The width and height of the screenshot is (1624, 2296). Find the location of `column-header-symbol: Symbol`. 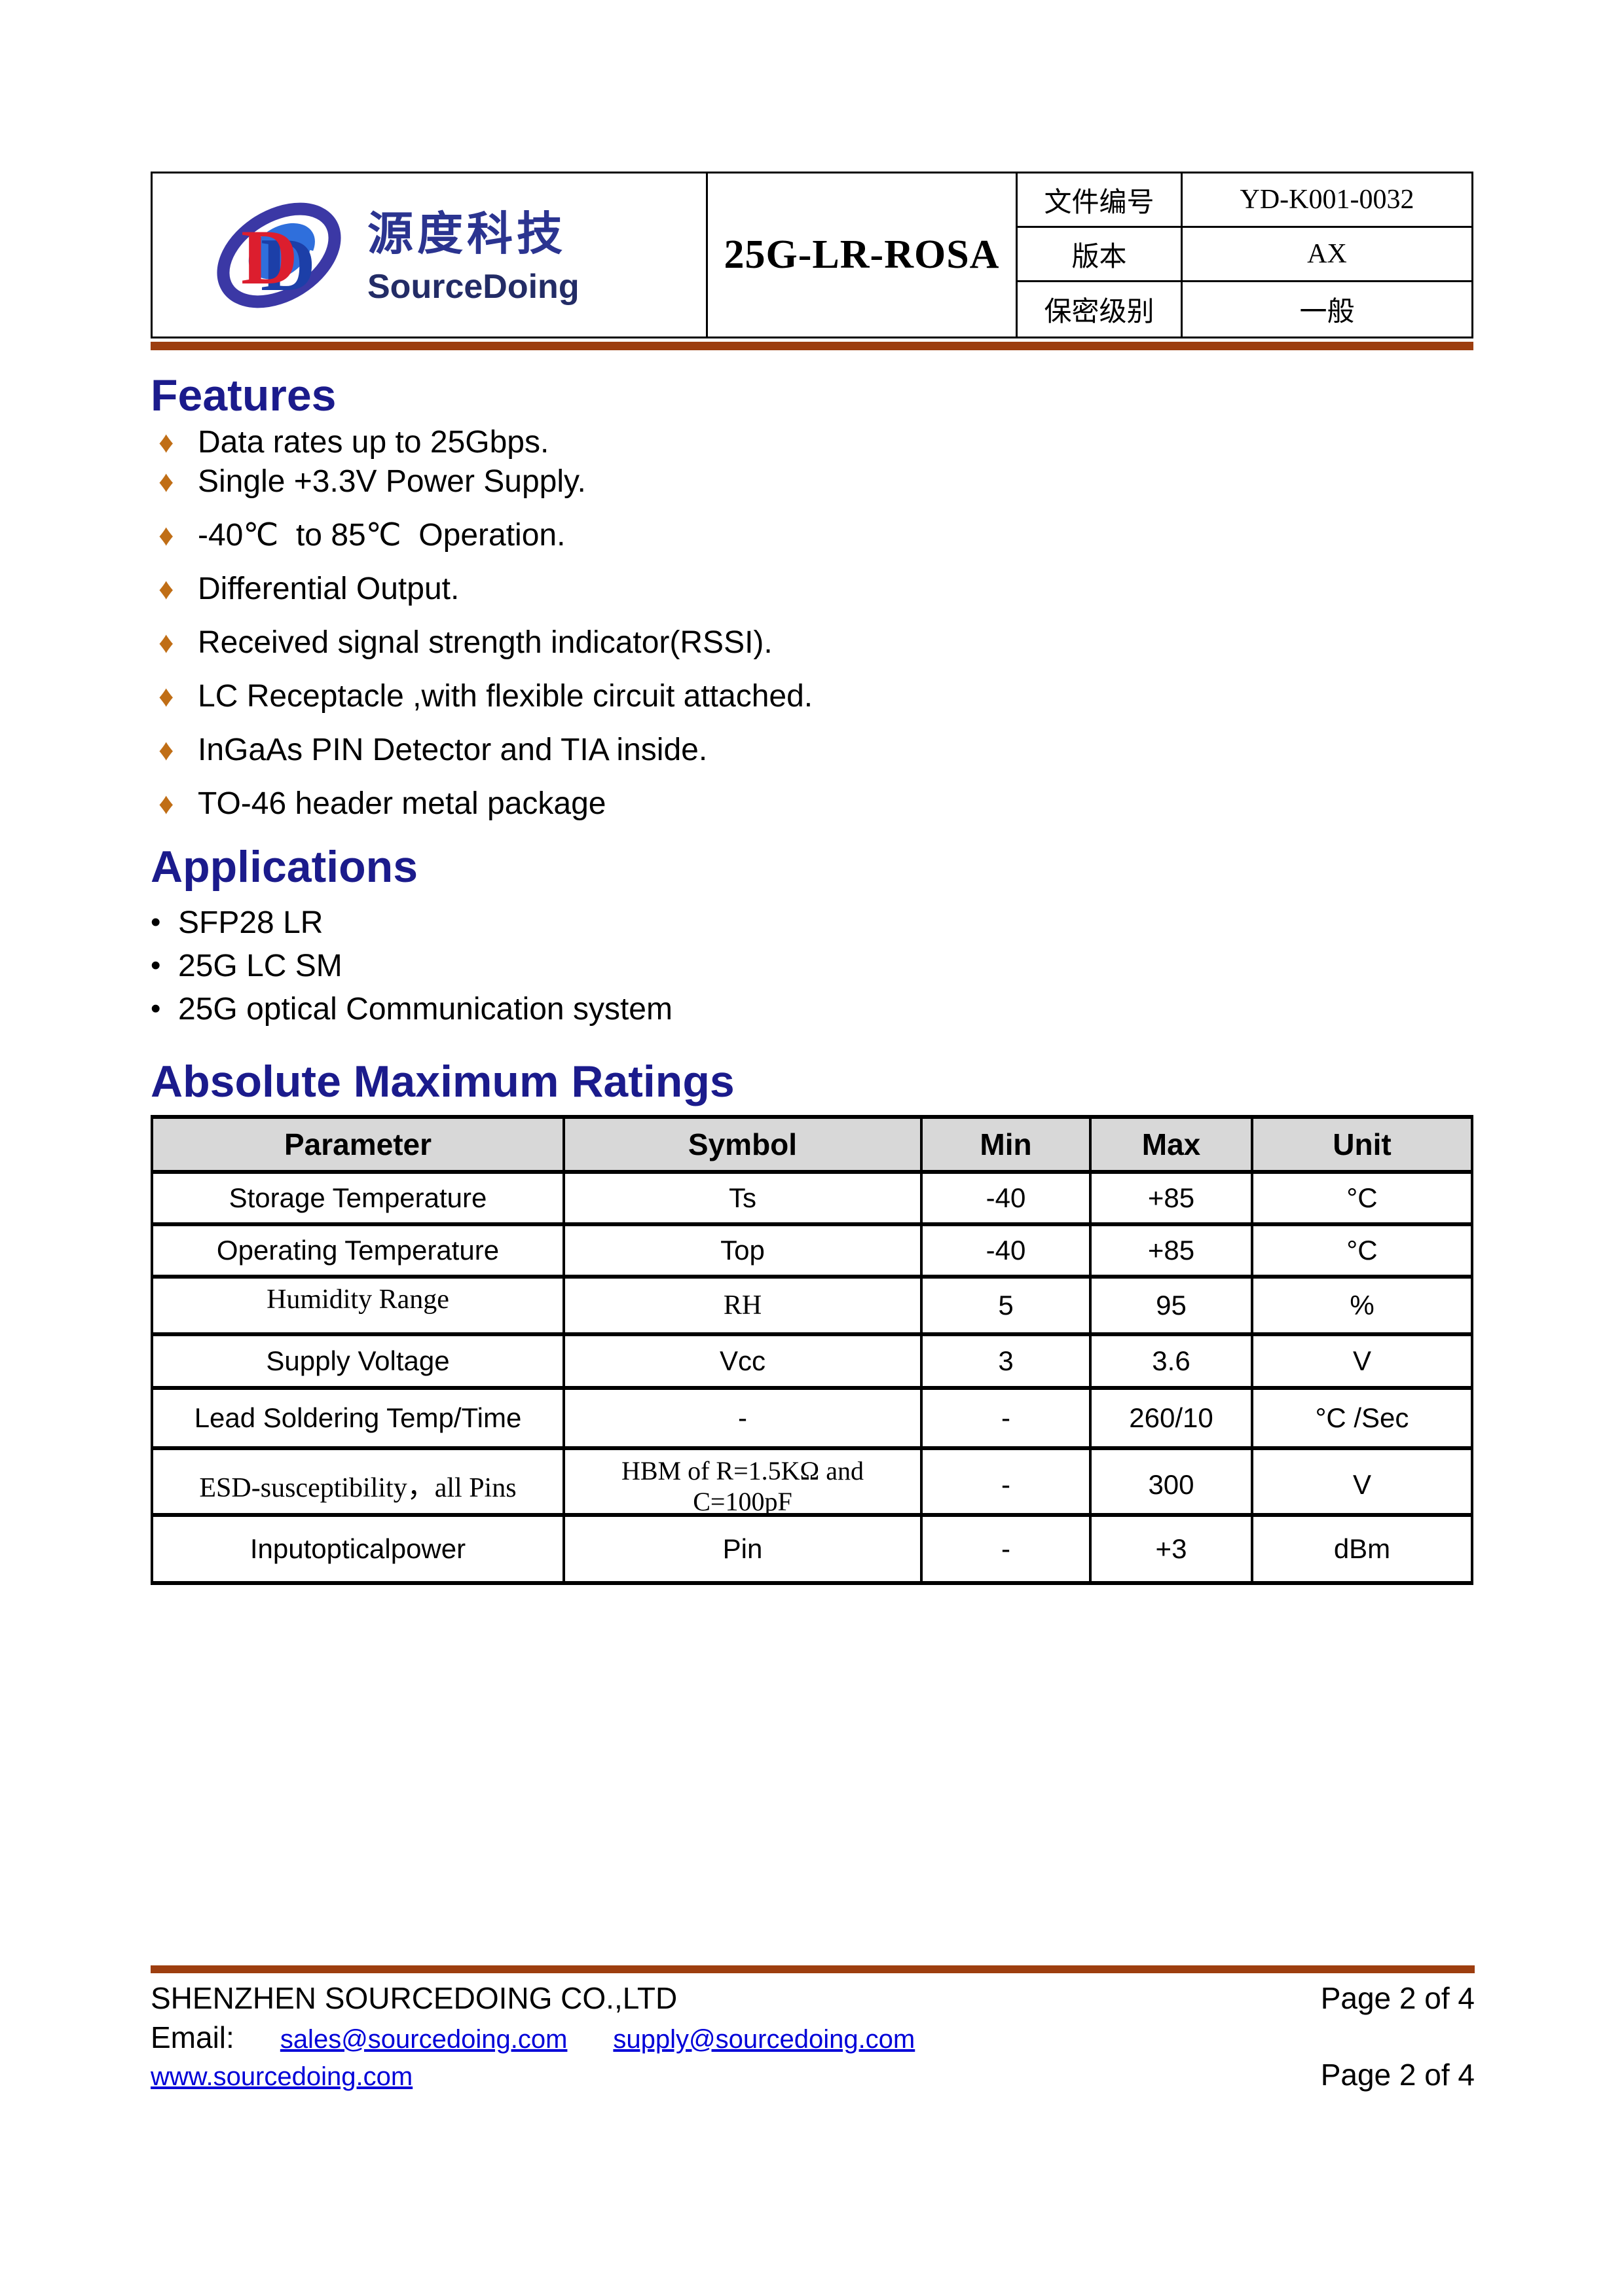

column-header-symbol: Symbol is located at coordinates (744, 1144).